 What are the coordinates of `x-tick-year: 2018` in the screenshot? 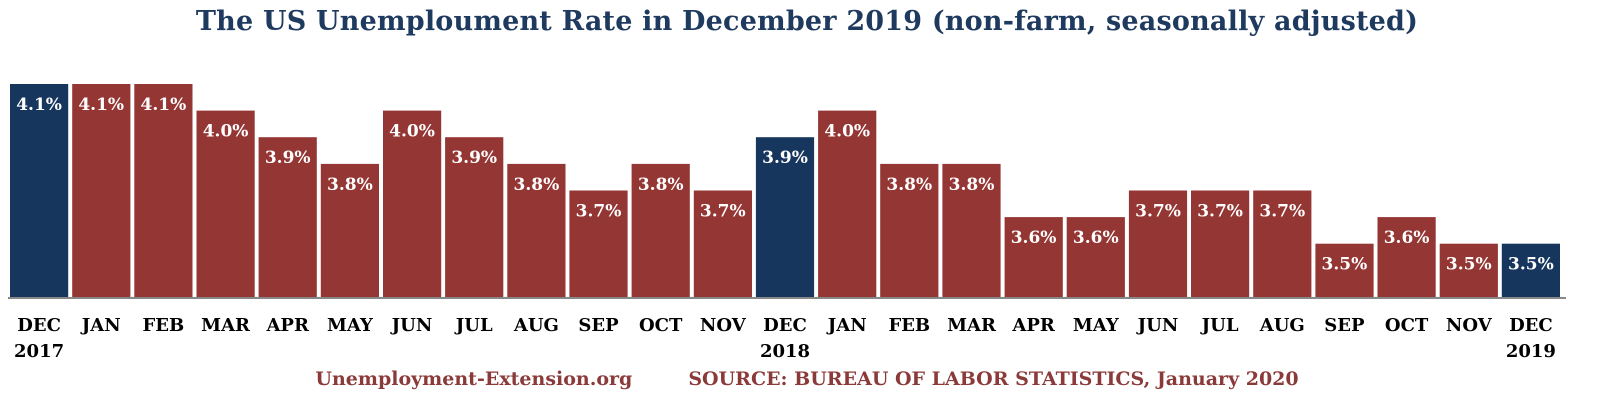 It's located at (785, 351).